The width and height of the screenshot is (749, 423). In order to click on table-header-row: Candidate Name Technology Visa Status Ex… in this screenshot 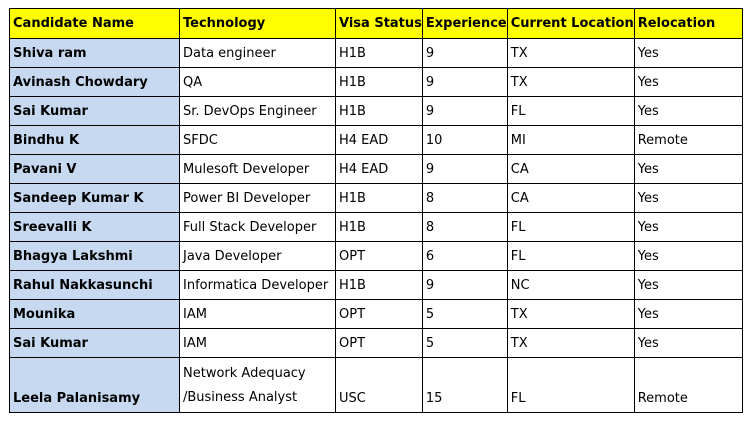, I will do `click(376, 23)`.